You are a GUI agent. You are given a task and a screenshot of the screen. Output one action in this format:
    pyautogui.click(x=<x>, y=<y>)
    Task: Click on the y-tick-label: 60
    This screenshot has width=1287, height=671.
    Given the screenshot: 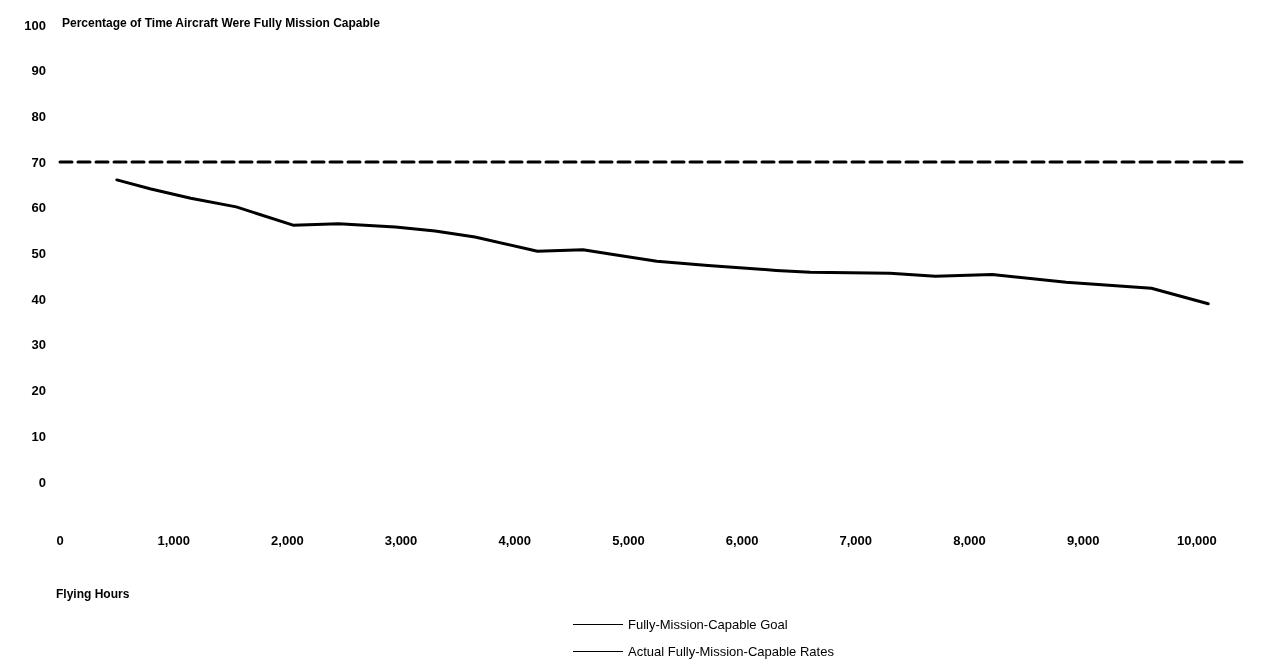 What is the action you would take?
    pyautogui.click(x=38, y=208)
    